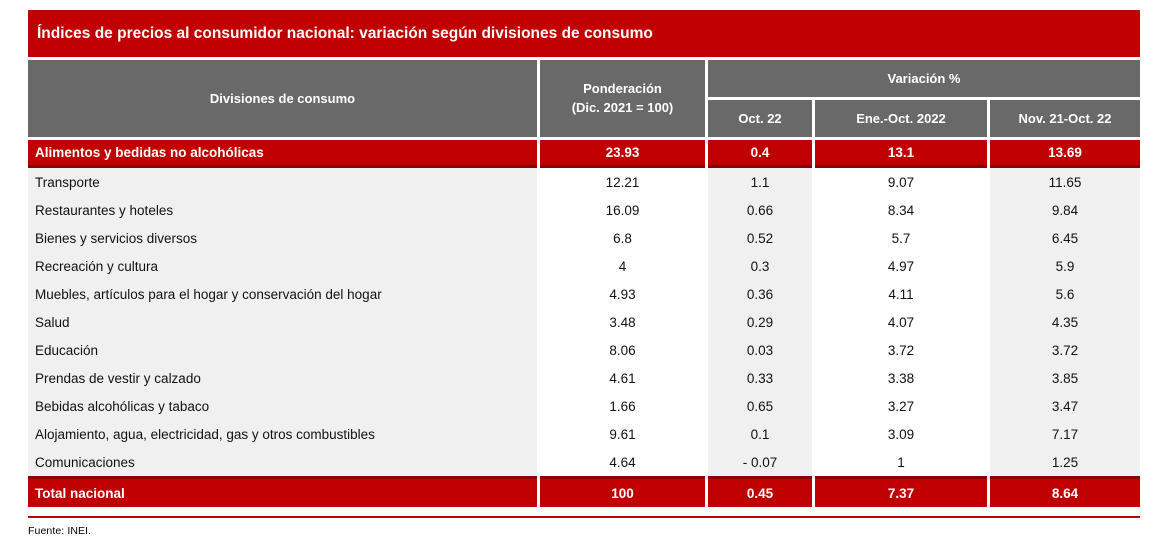  Describe the element at coordinates (1065, 350) in the screenshot. I see `variation-nov21oct22-cell: 3.72` at that location.